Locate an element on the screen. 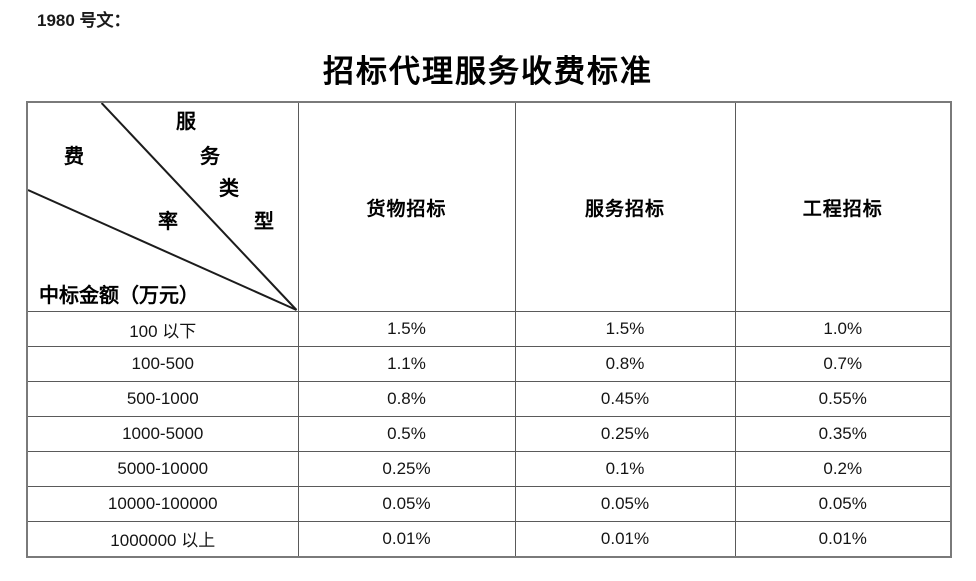 The image size is (976, 581). rate-cell: 0.35% is located at coordinates (843, 434).